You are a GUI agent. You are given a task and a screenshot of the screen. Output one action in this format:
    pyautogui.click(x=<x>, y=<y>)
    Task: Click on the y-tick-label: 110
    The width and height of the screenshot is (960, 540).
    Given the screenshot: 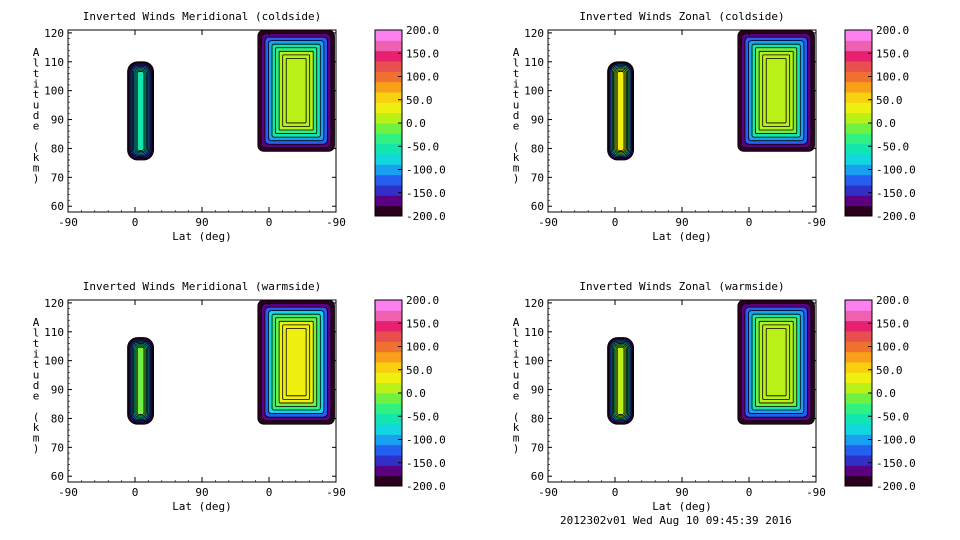 What is the action you would take?
    pyautogui.click(x=54, y=332)
    